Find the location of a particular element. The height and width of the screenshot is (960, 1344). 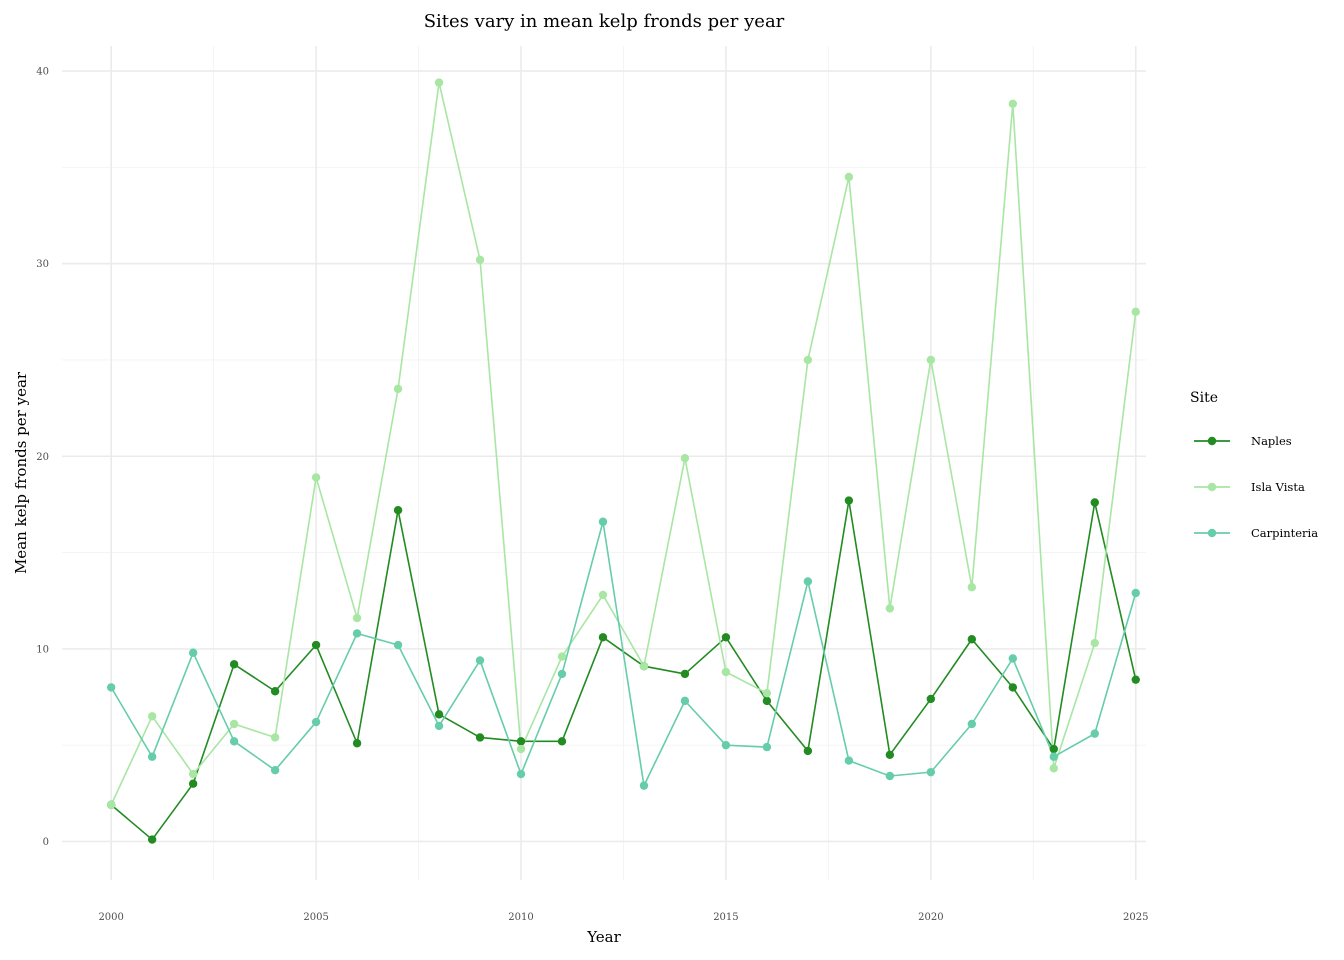

x-axis-ticks: 2000 2005 2010 2015 2020 2025 is located at coordinates (623, 917).